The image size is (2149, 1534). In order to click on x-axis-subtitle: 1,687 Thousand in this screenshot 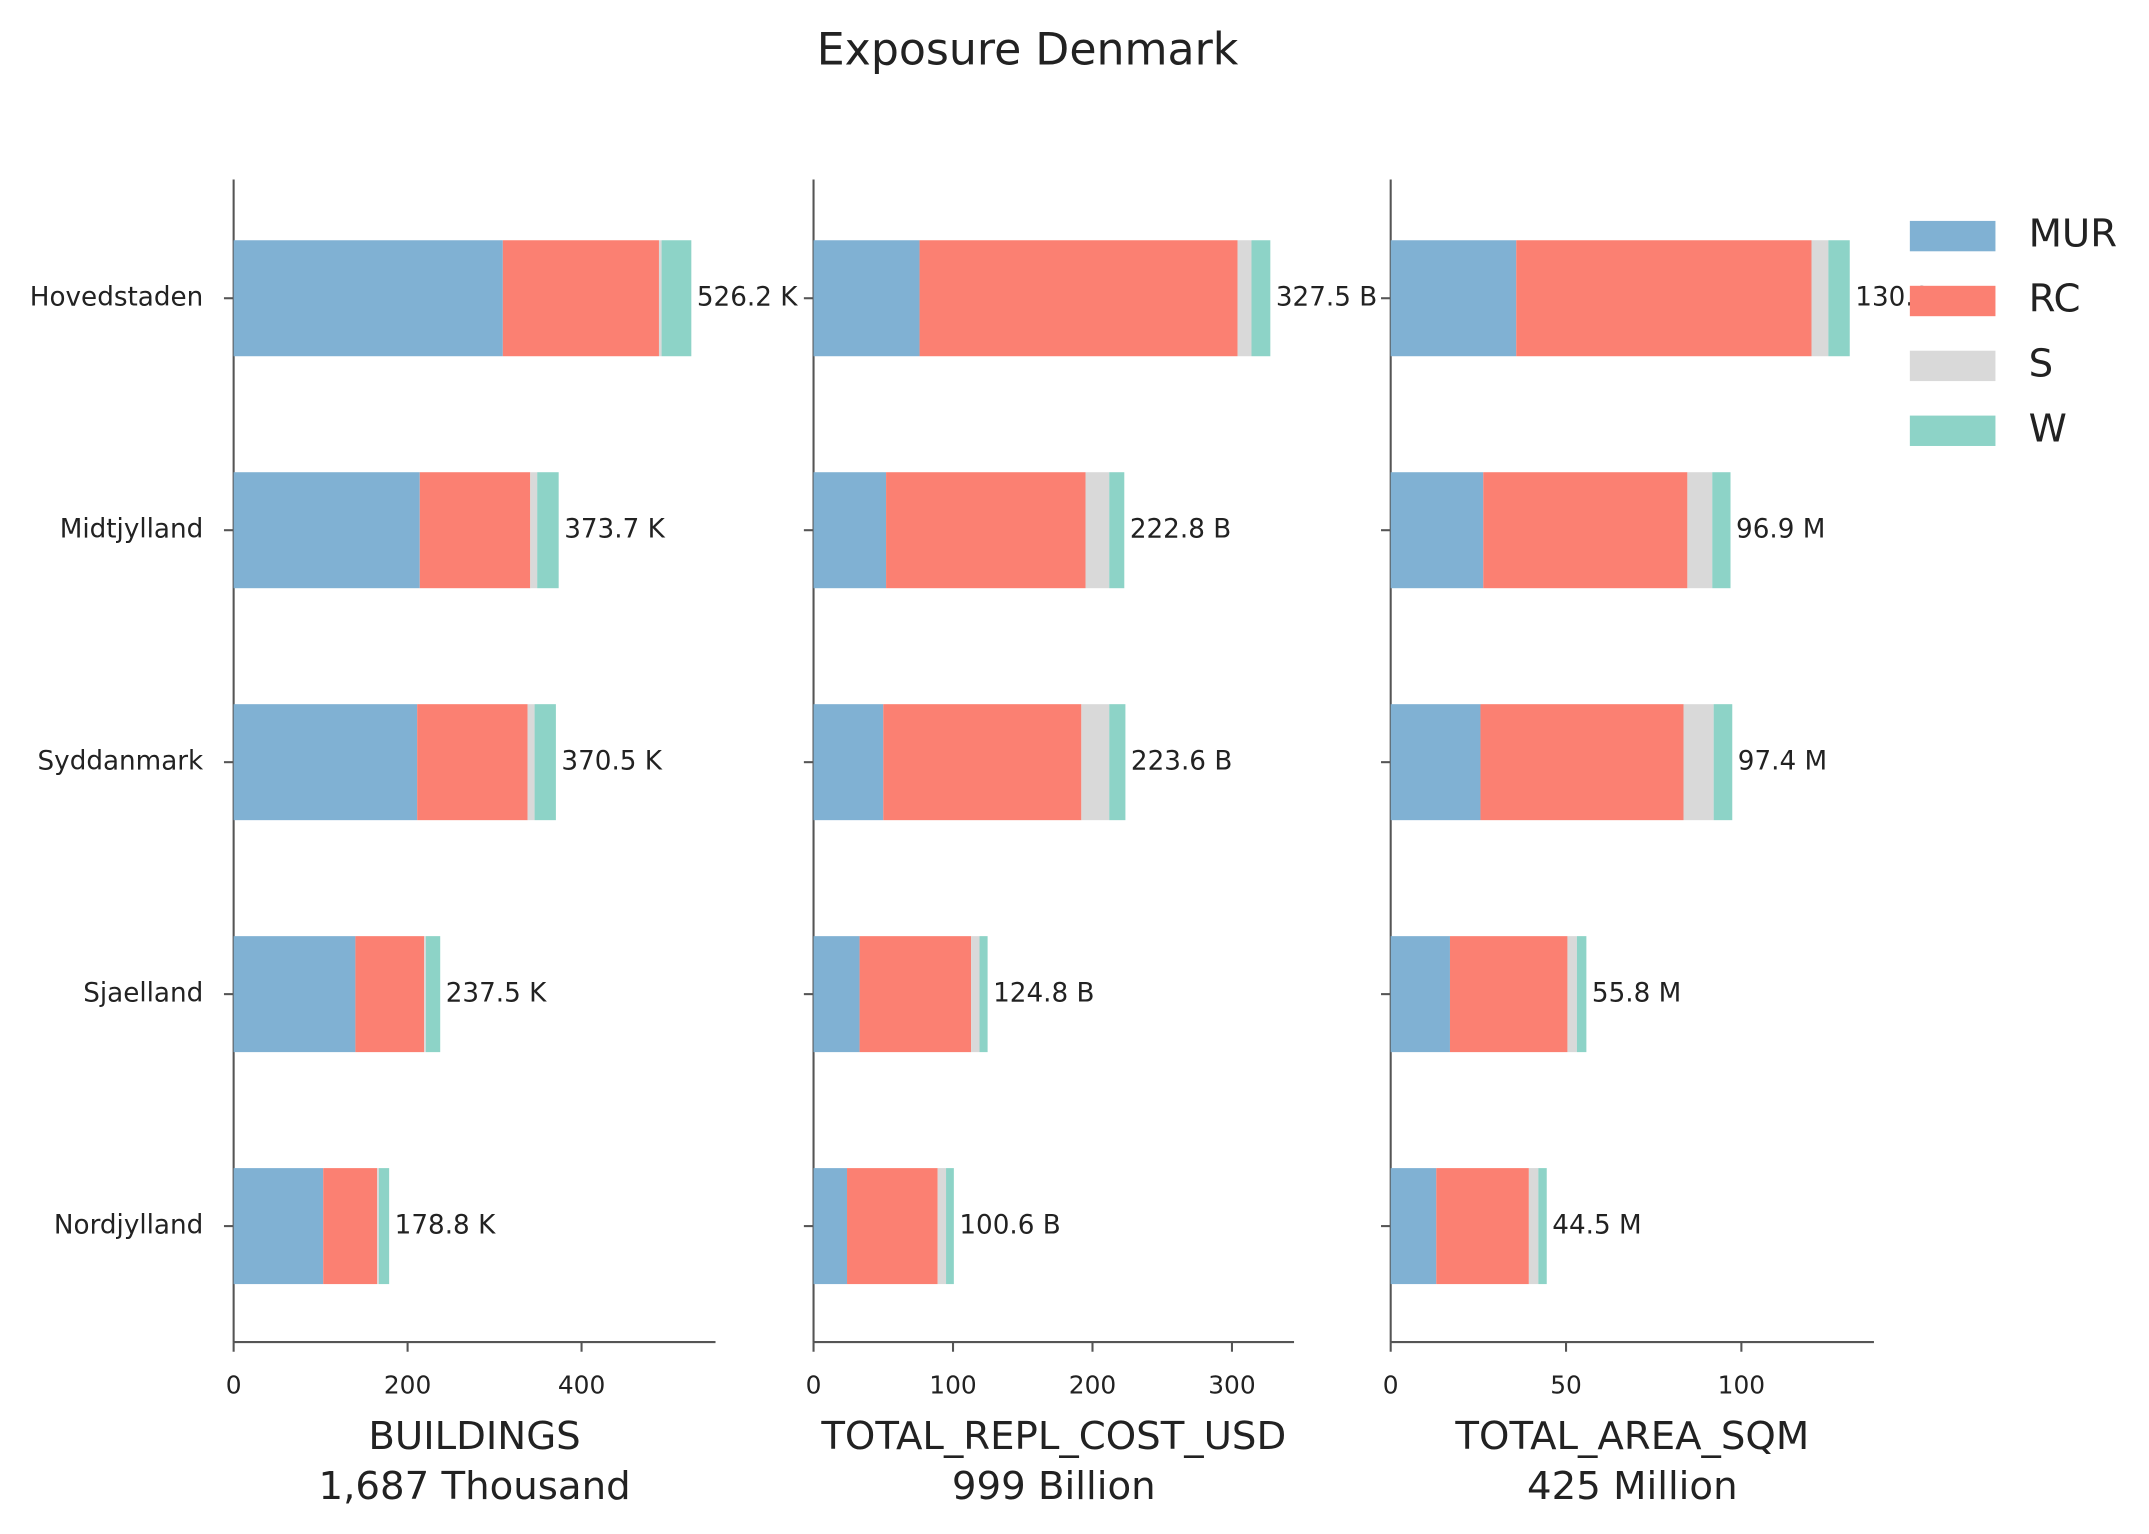, I will do `click(475, 1486)`.